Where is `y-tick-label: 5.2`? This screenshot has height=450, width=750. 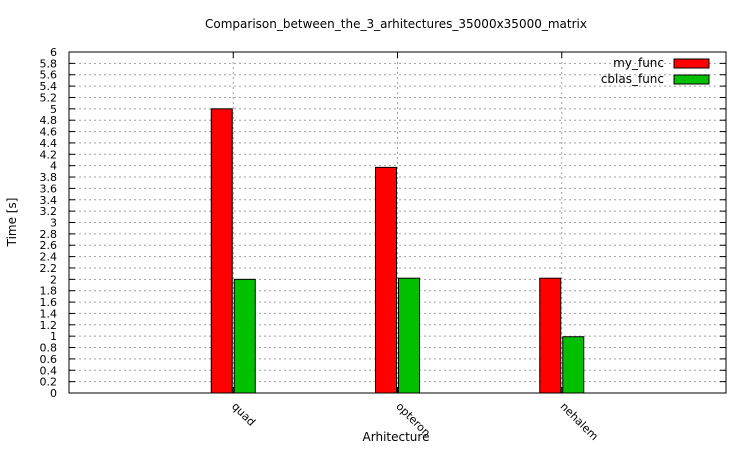
y-tick-label: 5.2 is located at coordinates (49, 97).